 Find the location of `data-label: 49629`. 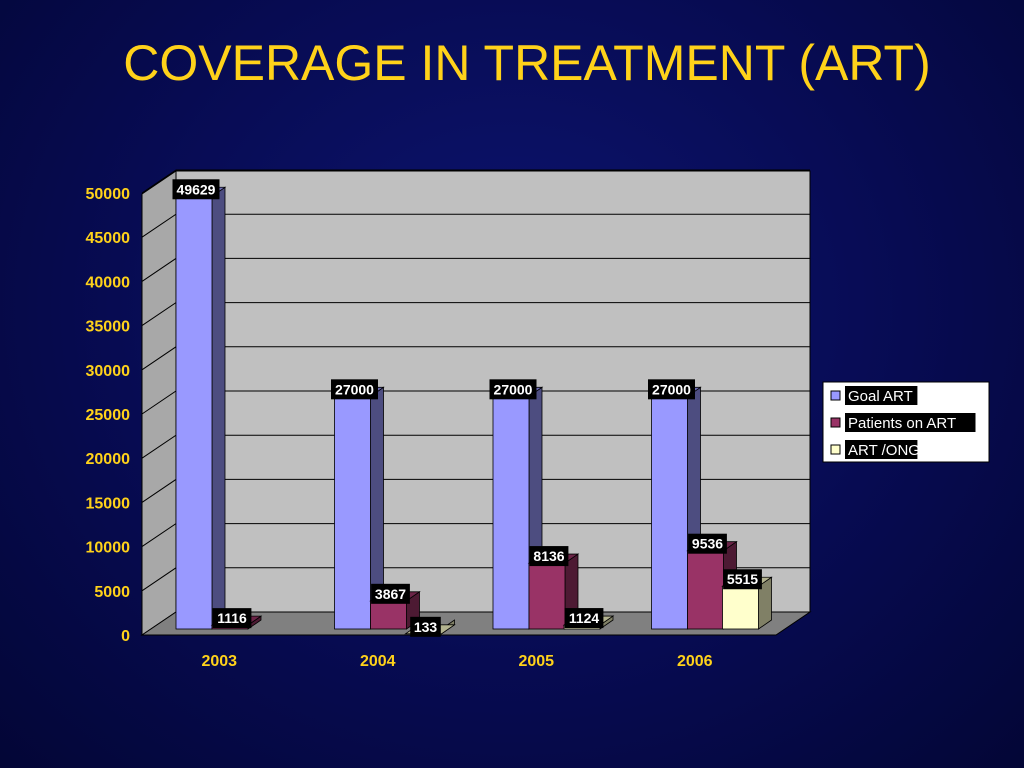

data-label: 49629 is located at coordinates (196, 189).